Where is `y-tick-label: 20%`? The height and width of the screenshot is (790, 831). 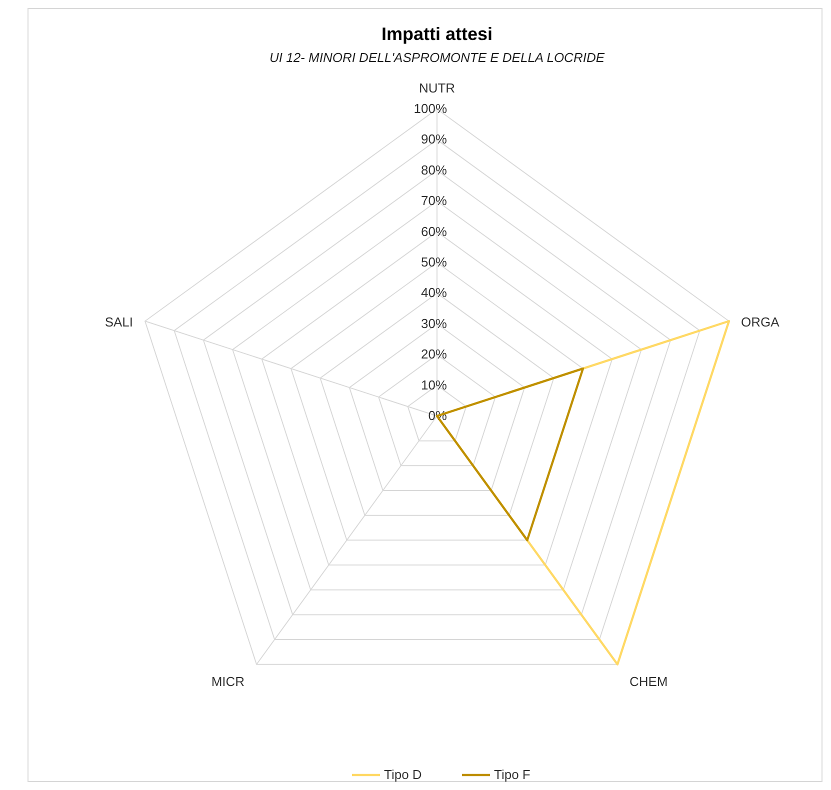
y-tick-label: 20% is located at coordinates (434, 354).